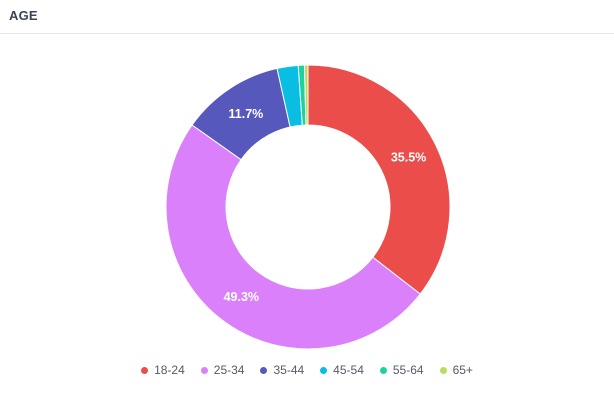 The width and height of the screenshot is (614, 406). Describe the element at coordinates (289, 370) in the screenshot. I see `legend-label: 35-44` at that location.